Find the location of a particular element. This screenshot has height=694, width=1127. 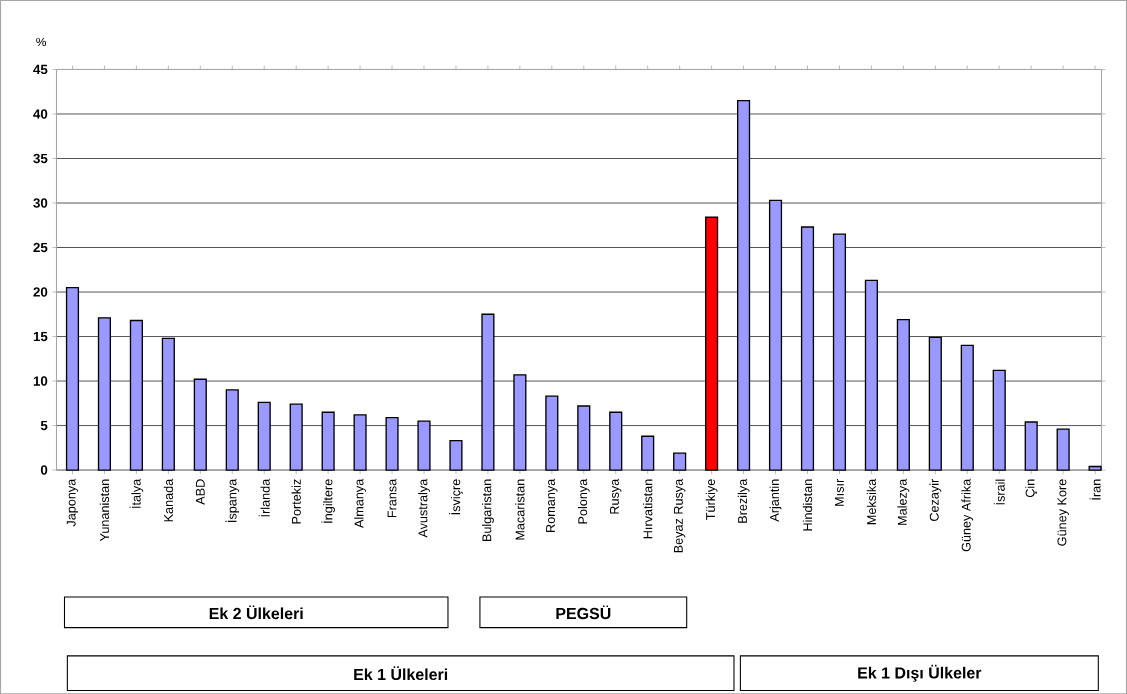

x-tick-label: İrlanda is located at coordinates (264, 497).